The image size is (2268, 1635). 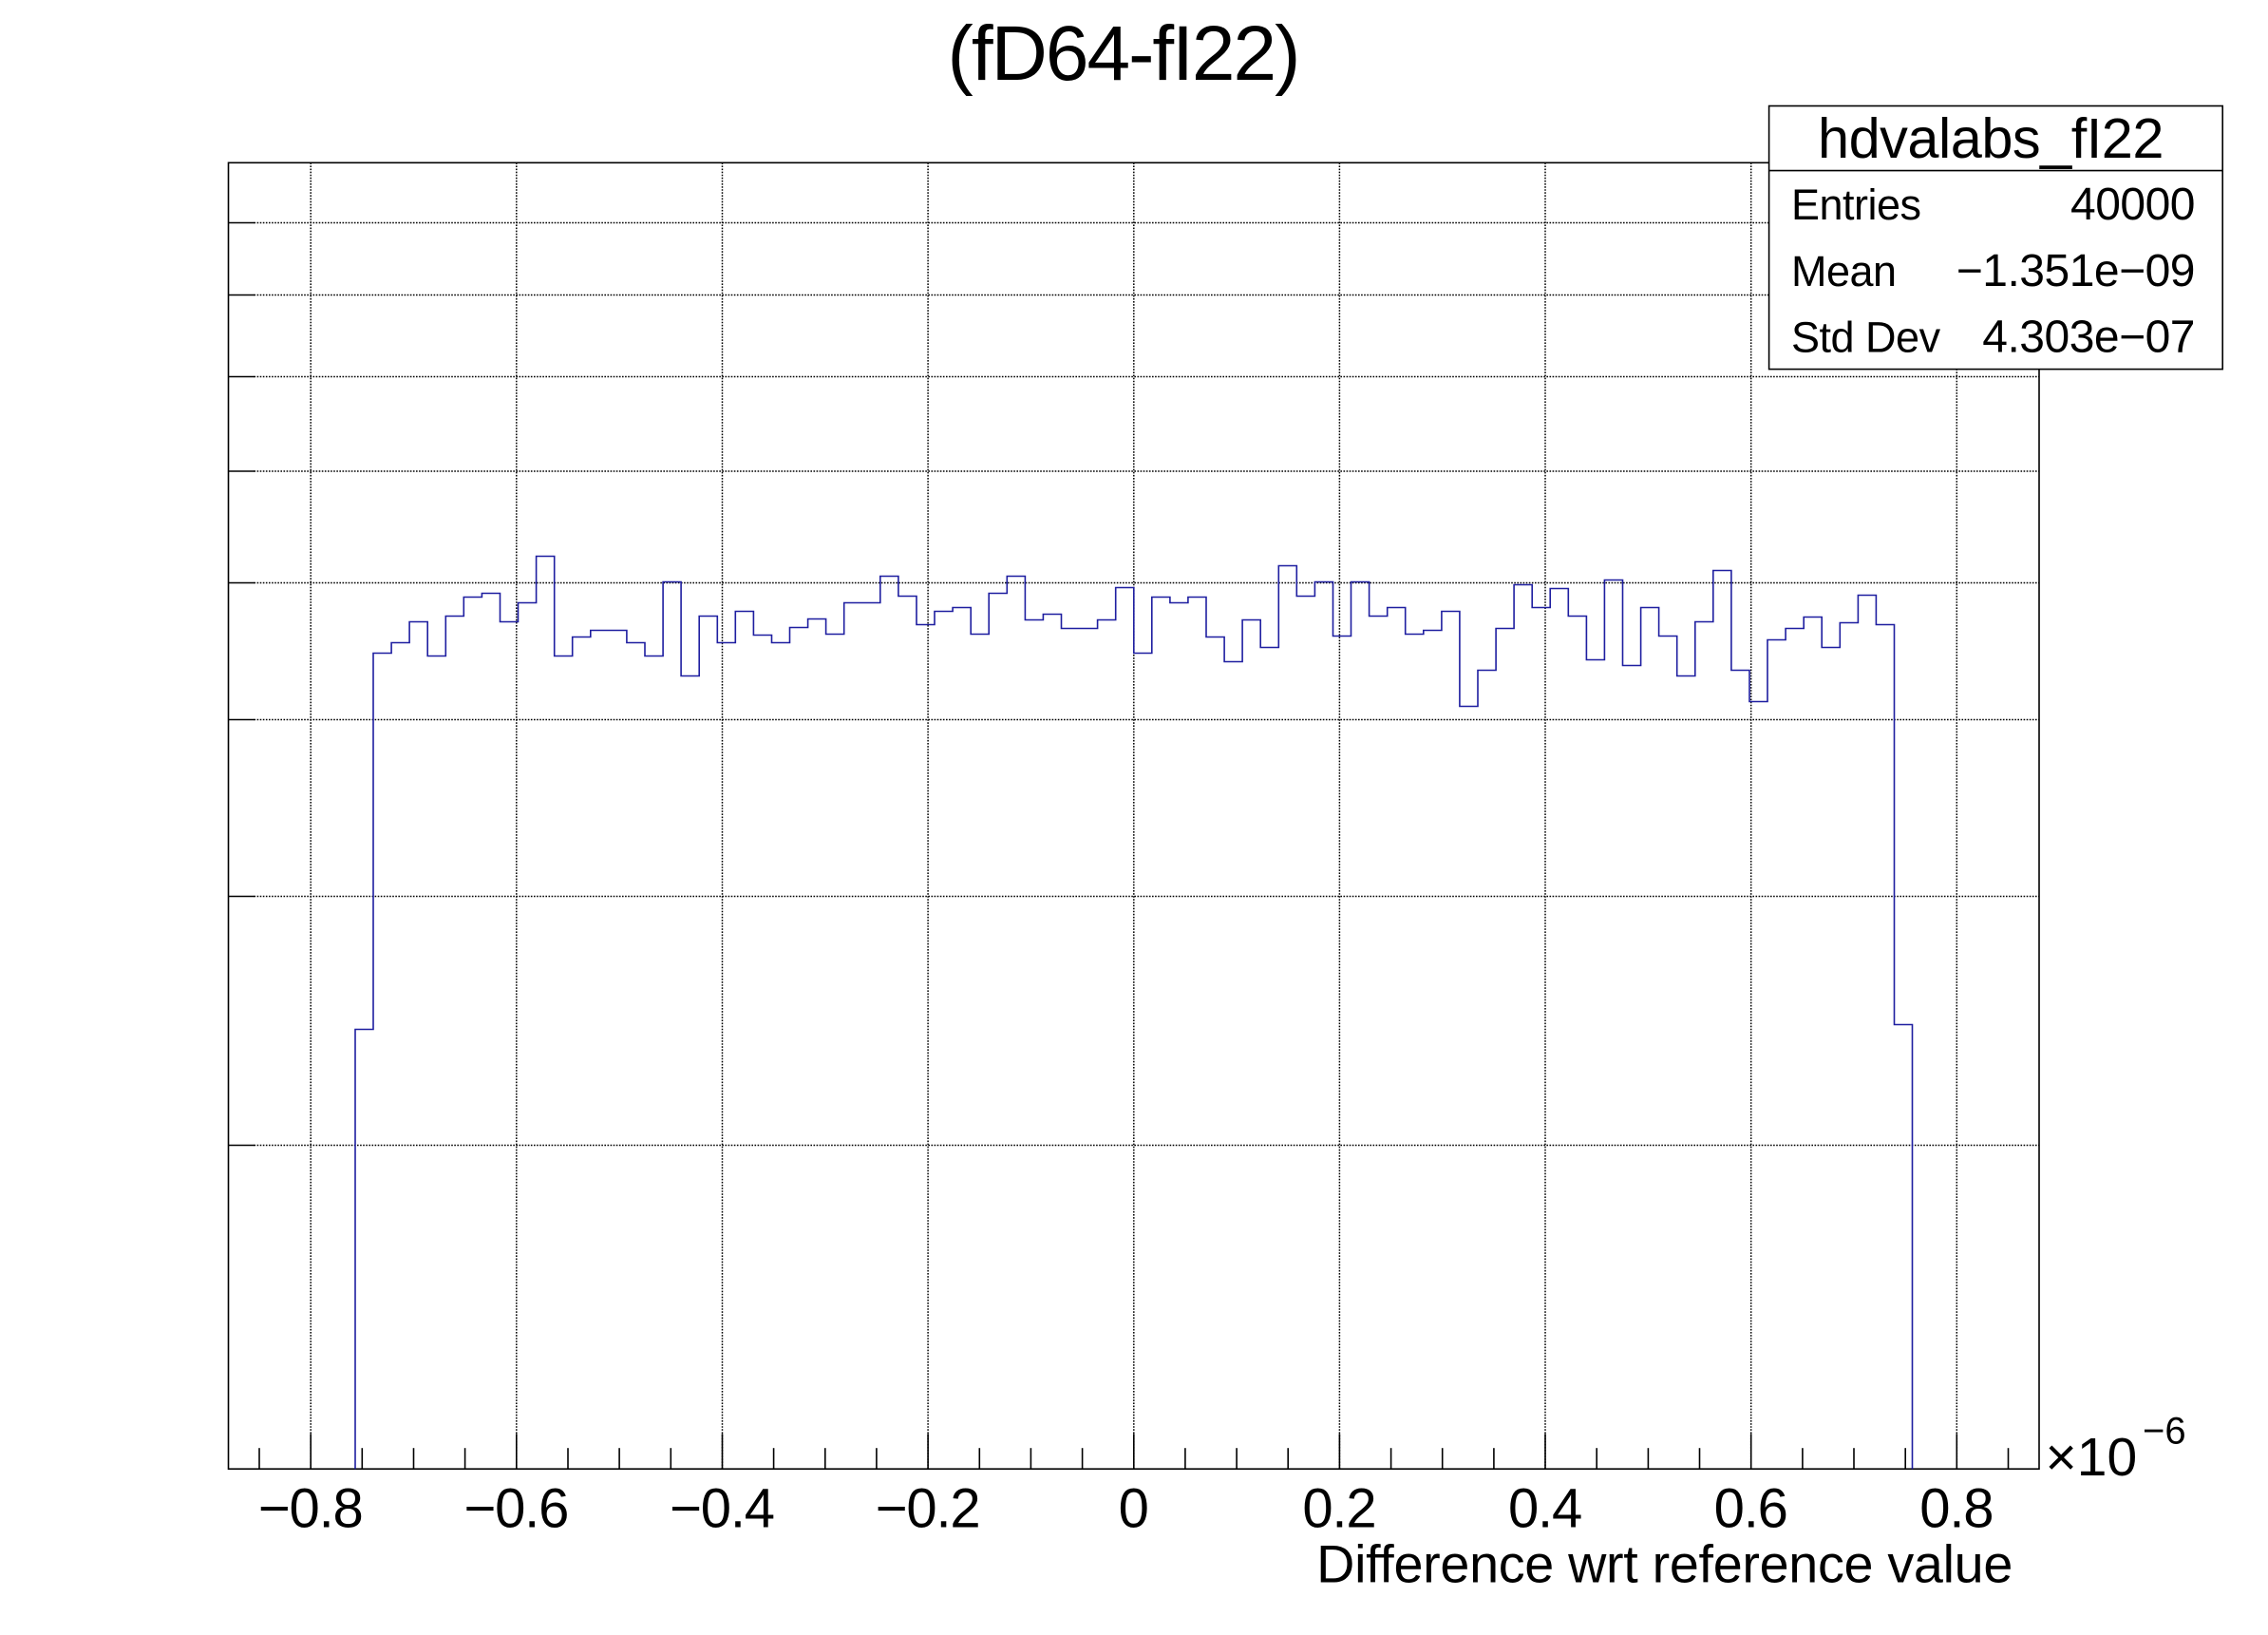 I want to click on svg-text: 0.4, so click(x=1545, y=1509).